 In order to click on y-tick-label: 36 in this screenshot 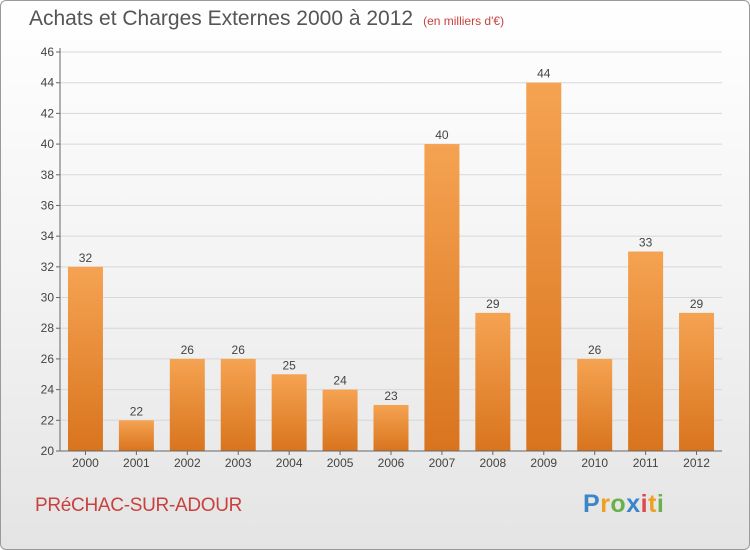, I will do `click(48, 205)`.